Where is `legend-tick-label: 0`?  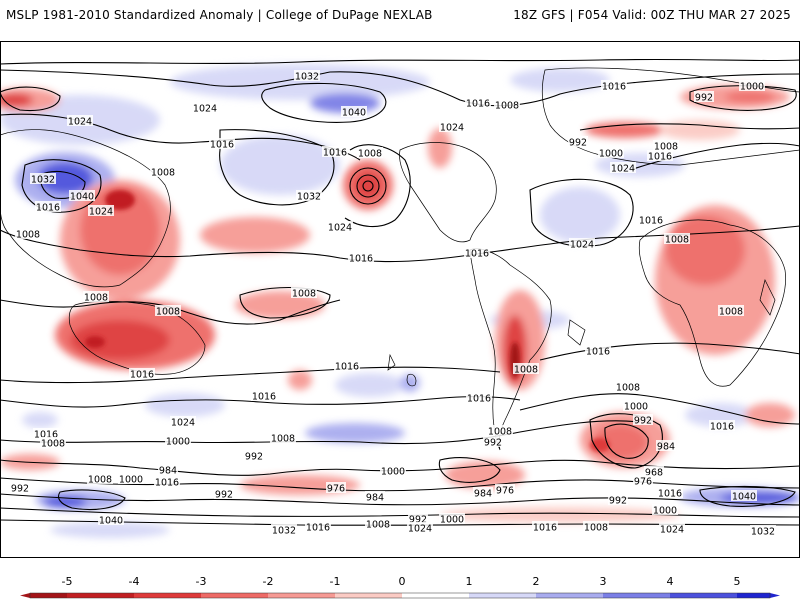 legend-tick-label: 0 is located at coordinates (402, 581).